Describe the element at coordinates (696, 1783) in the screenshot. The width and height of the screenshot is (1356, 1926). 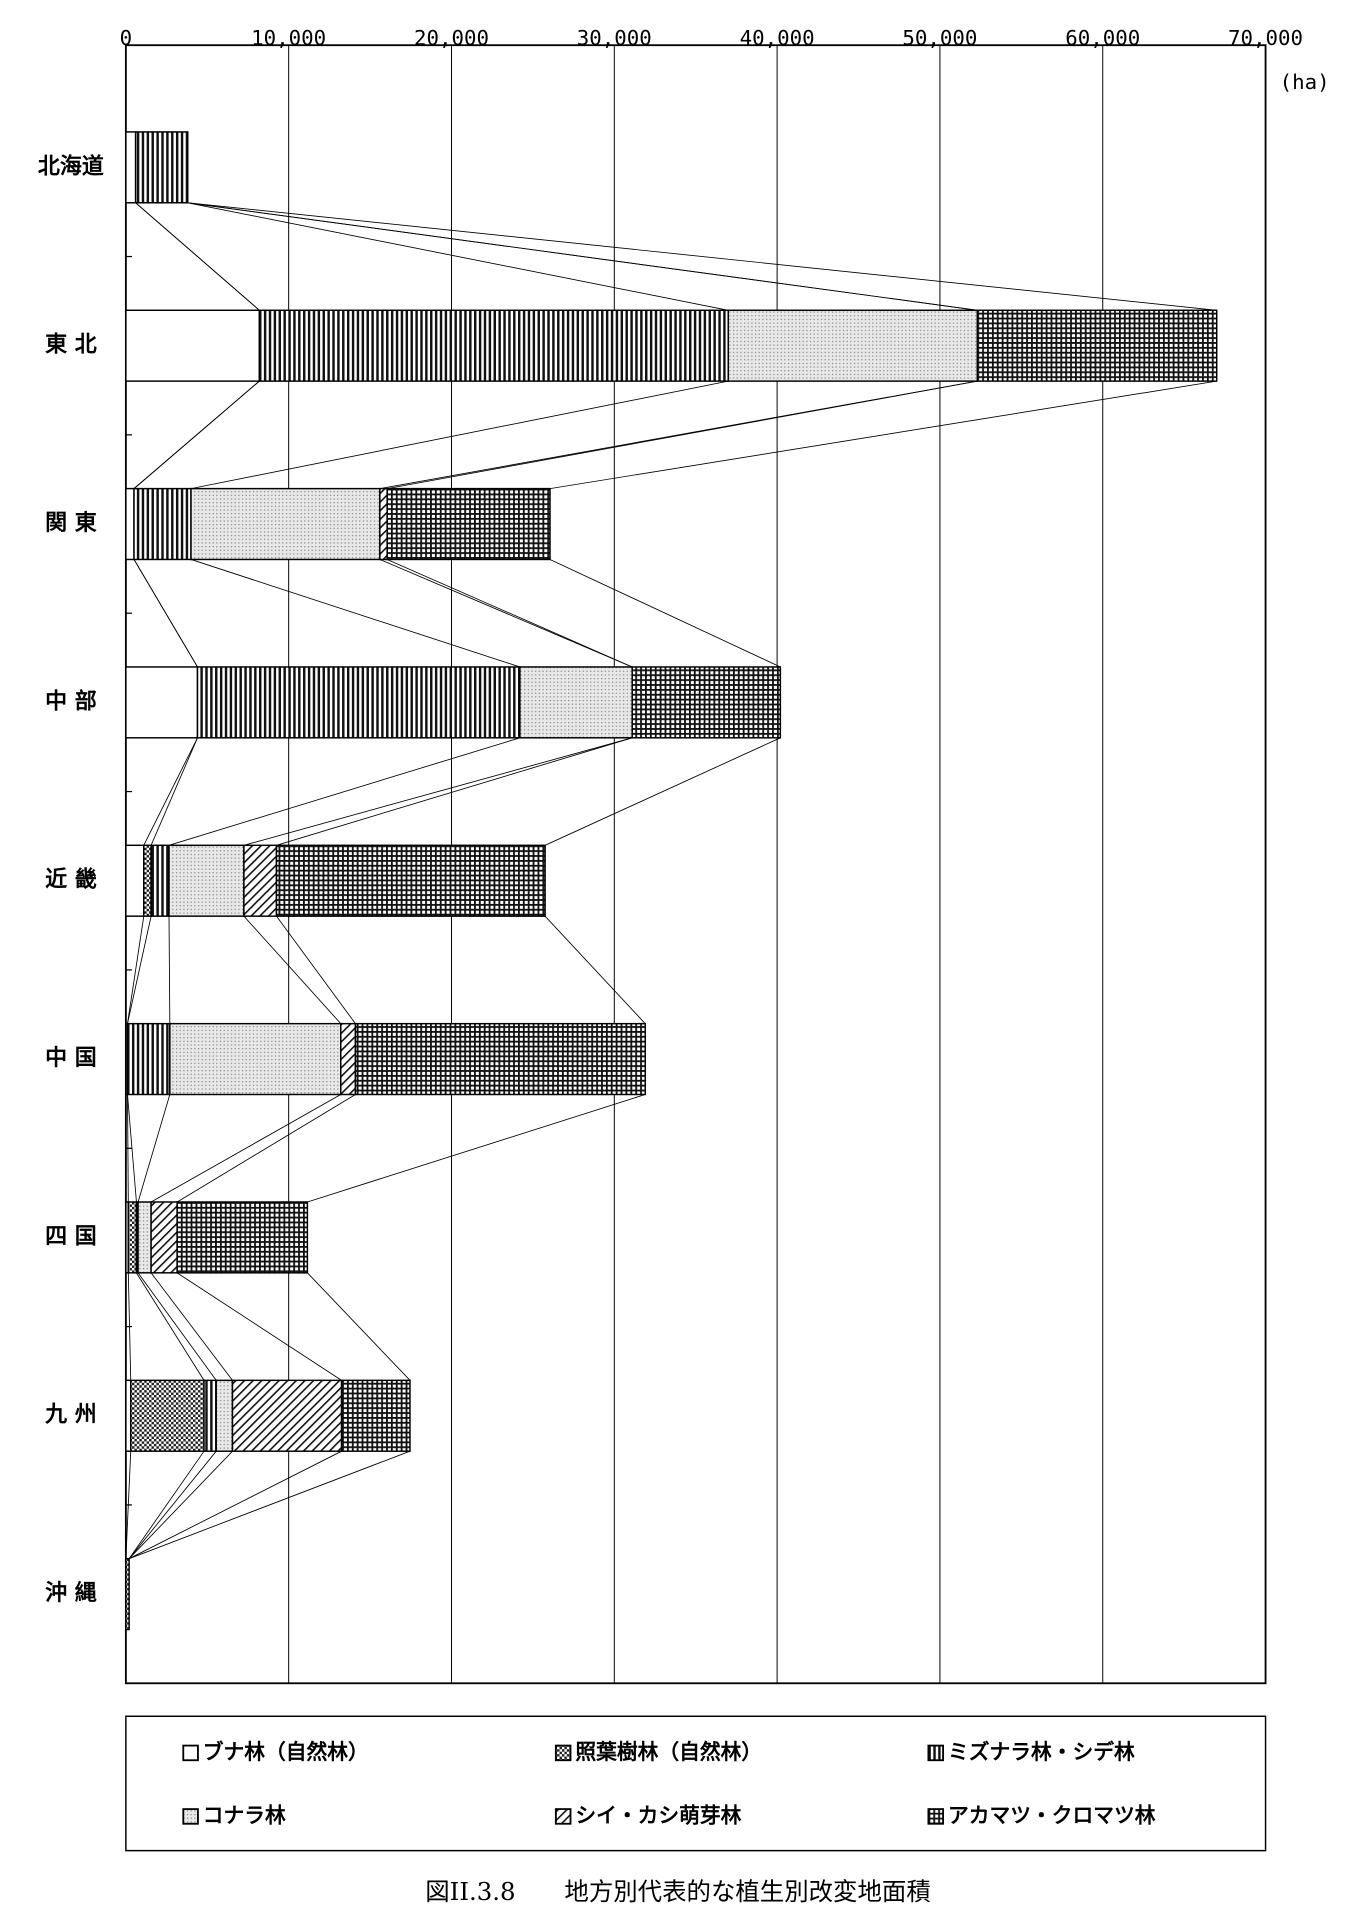
I see `legend-box` at that location.